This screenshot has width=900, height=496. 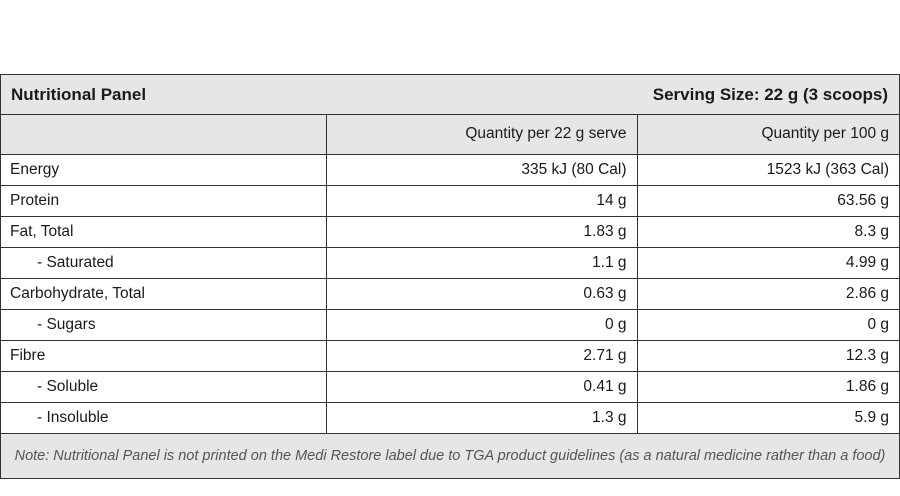 What do you see at coordinates (481, 417) in the screenshot?
I see `per-serve-value: 1.3 g` at bounding box center [481, 417].